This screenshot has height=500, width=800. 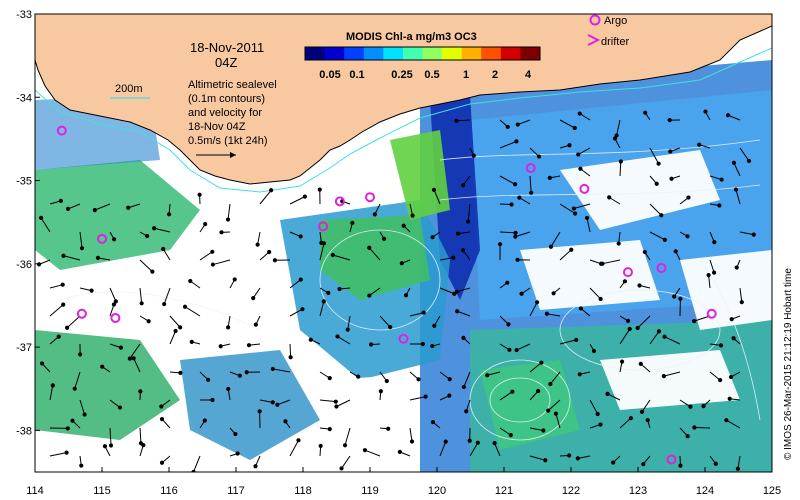 What do you see at coordinates (788, 364) in the screenshot?
I see `credit-text: © IMOS 26-Mar-2015 21:12:19 Hobart time` at bounding box center [788, 364].